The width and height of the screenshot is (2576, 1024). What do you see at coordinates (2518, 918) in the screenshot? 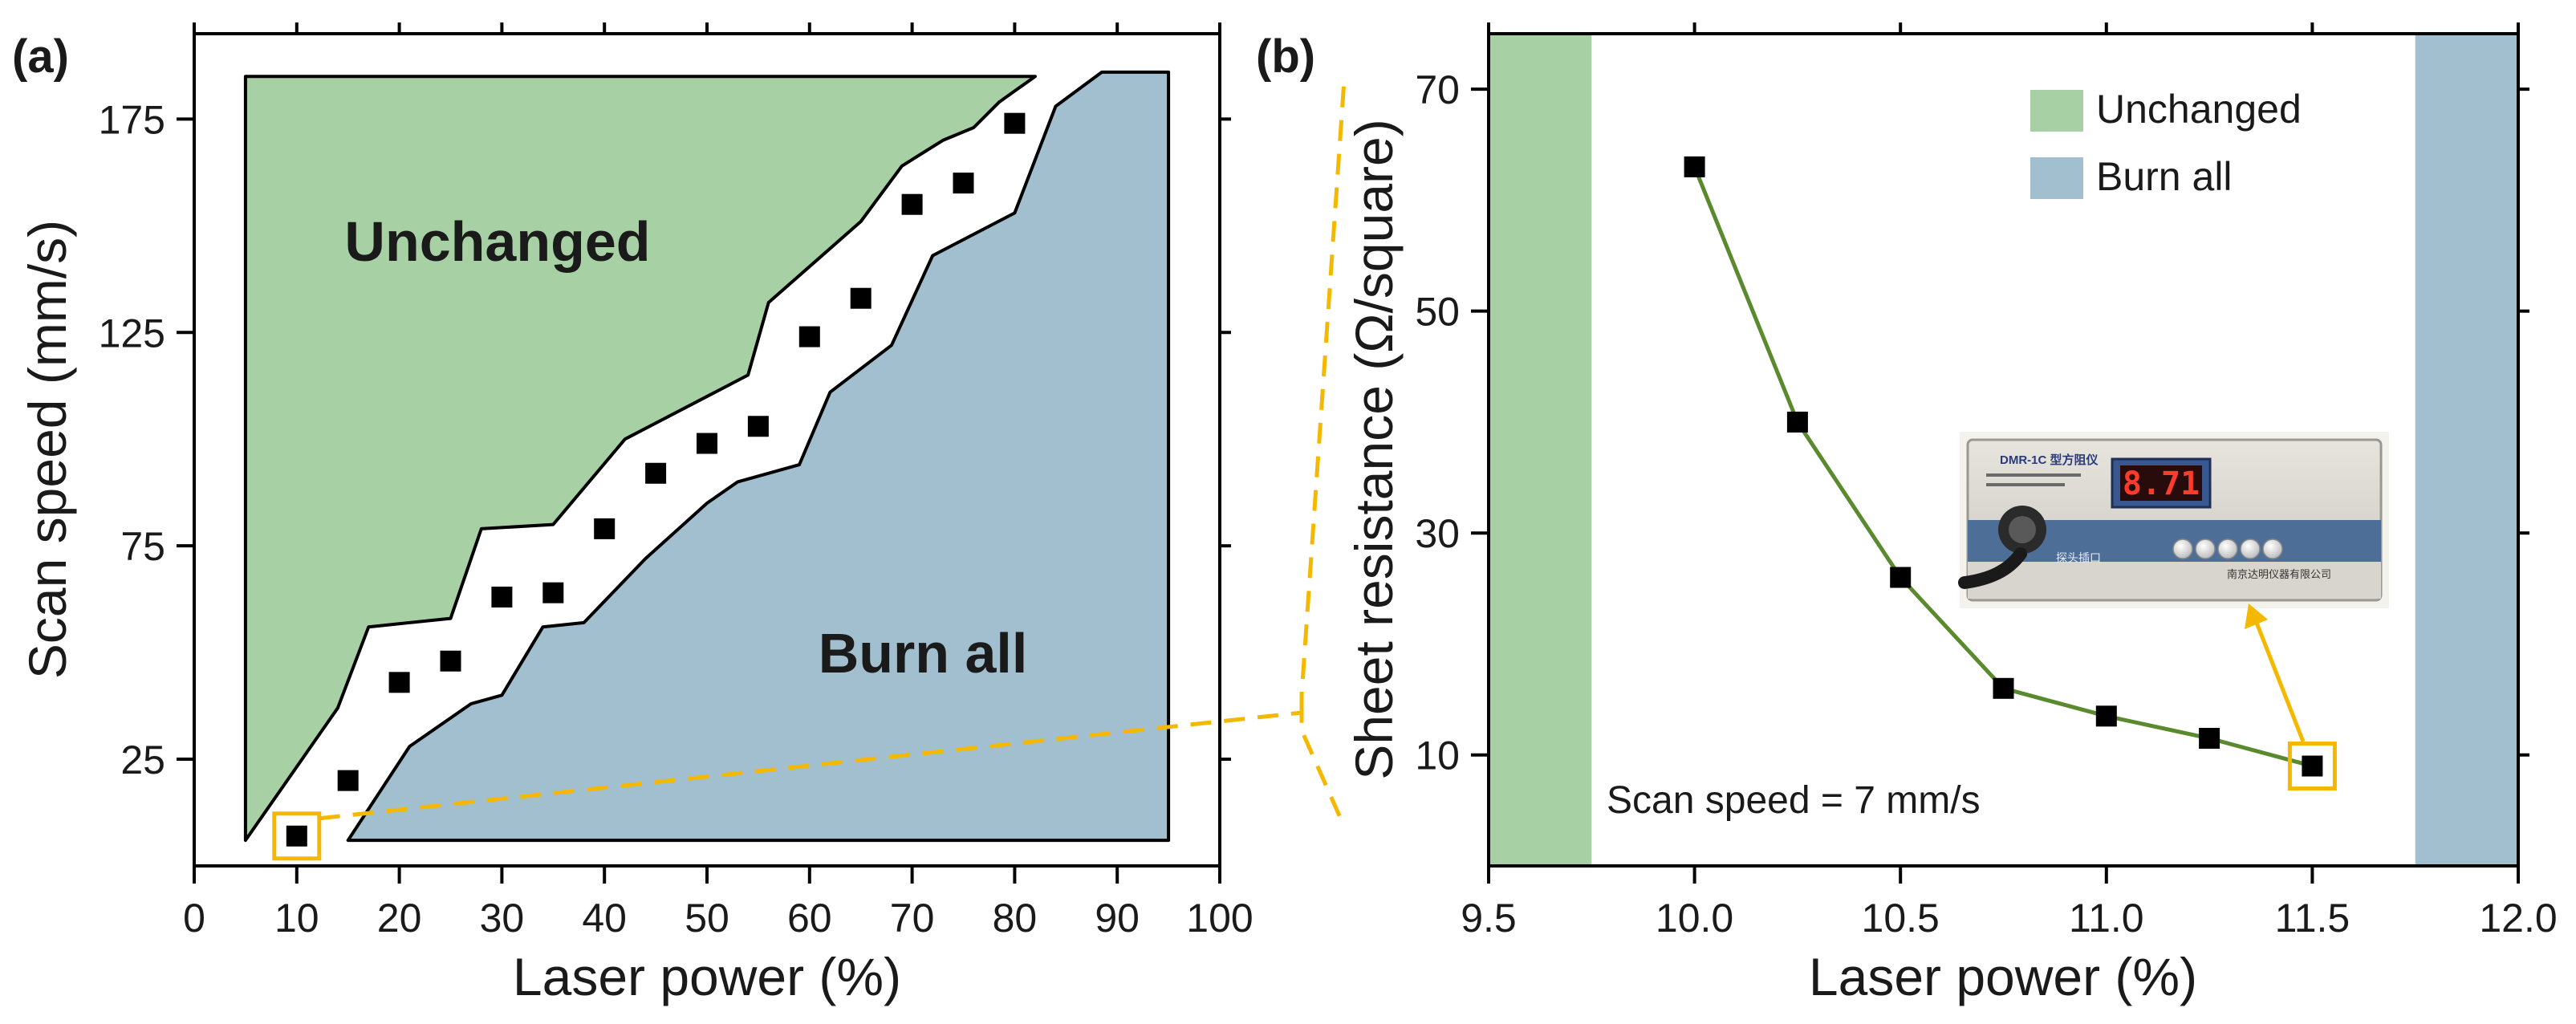
I see `x-tick-label: 12.0` at bounding box center [2518, 918].